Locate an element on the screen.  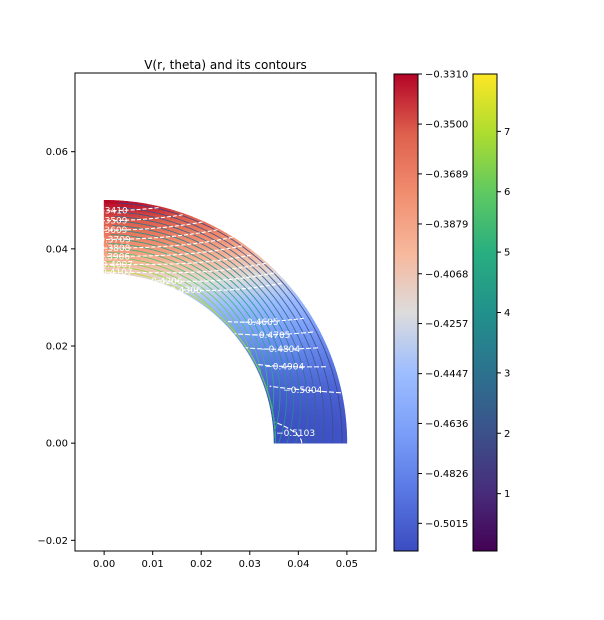
y-tick-label: 0.00 is located at coordinates (57, 444).